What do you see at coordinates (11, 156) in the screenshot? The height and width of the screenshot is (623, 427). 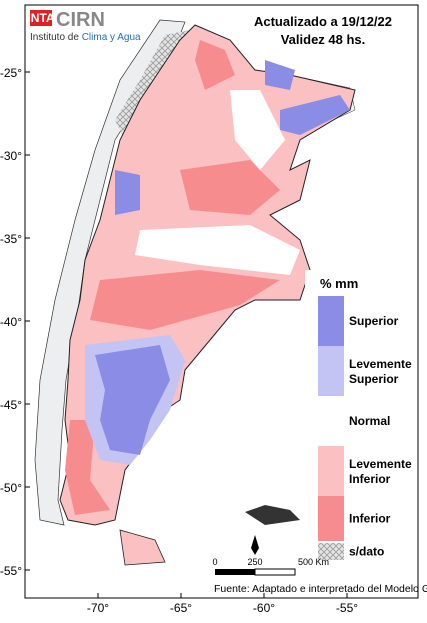 I see `lat-label: -30°` at bounding box center [11, 156].